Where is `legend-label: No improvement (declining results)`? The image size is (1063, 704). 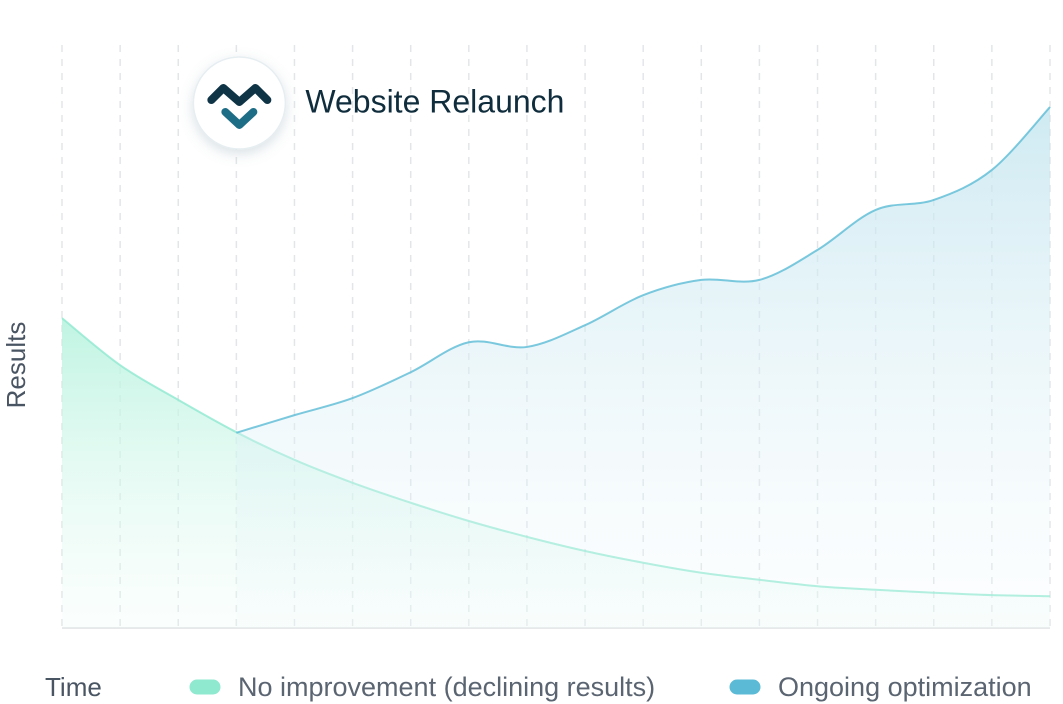 legend-label: No improvement (declining results) is located at coordinates (446, 687).